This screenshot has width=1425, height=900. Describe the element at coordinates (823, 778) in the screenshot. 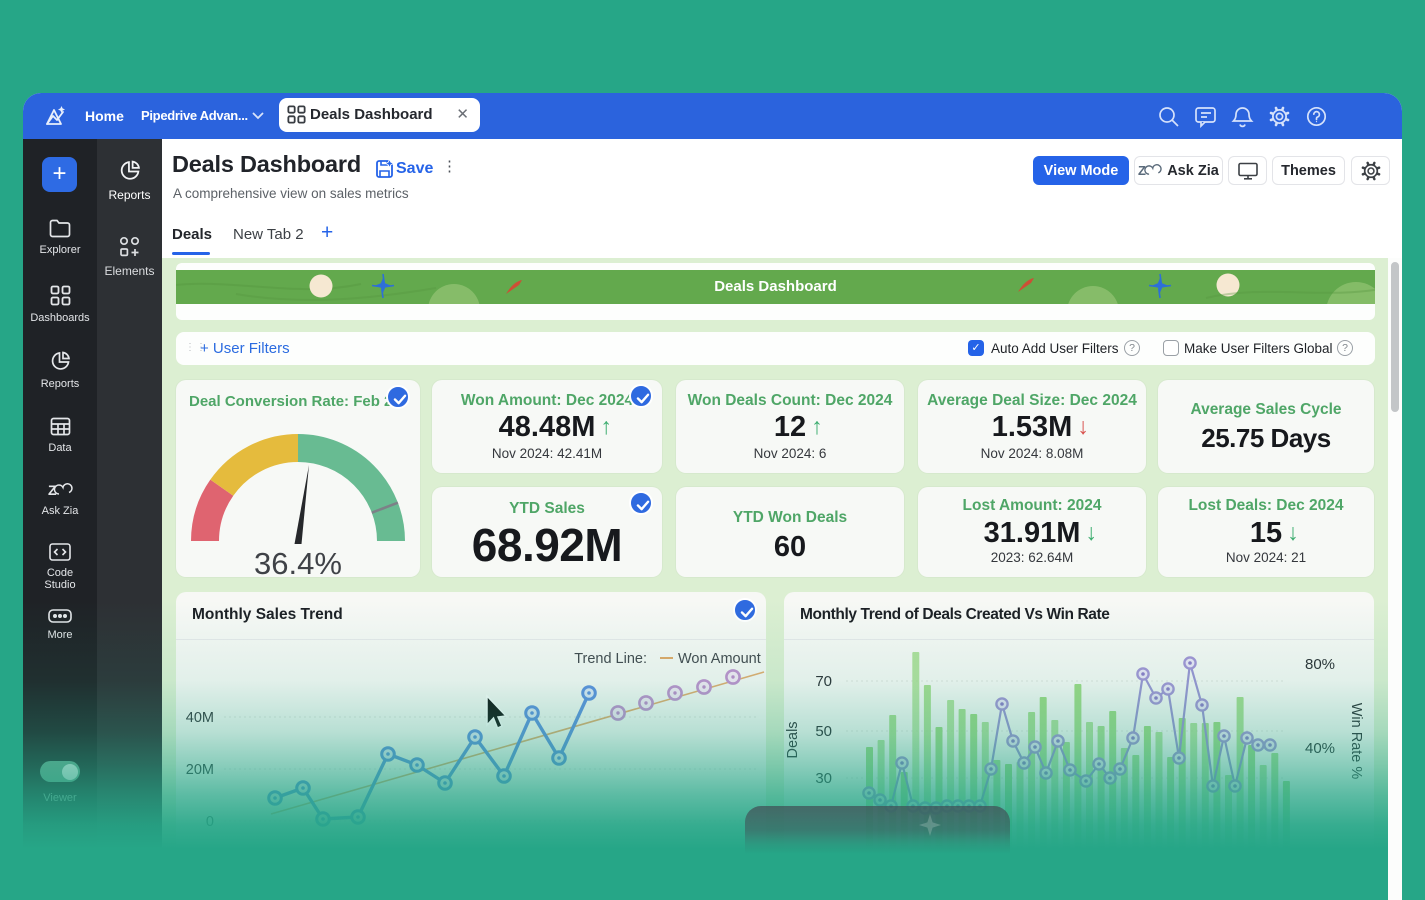

I see `svg-text: 30` at that location.